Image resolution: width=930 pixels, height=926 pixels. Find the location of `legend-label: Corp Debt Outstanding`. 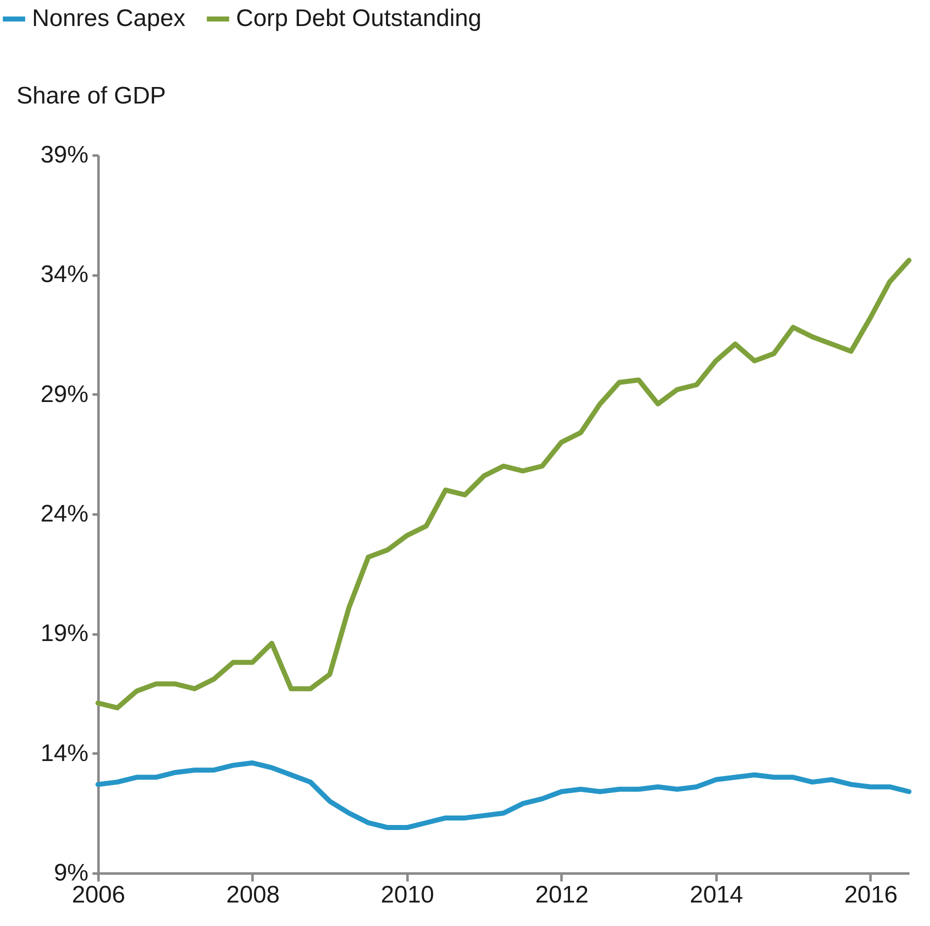

legend-label: Corp Debt Outstanding is located at coordinates (359, 18).